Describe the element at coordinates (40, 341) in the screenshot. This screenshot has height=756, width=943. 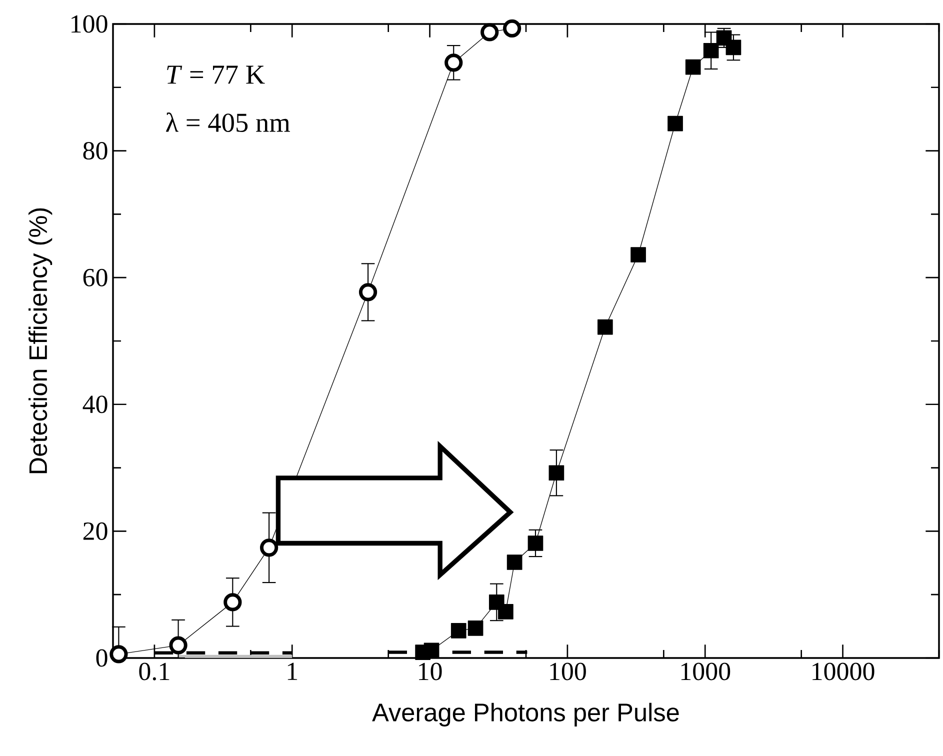
I see `y-axis-title: Detection Efficiency (%)` at that location.